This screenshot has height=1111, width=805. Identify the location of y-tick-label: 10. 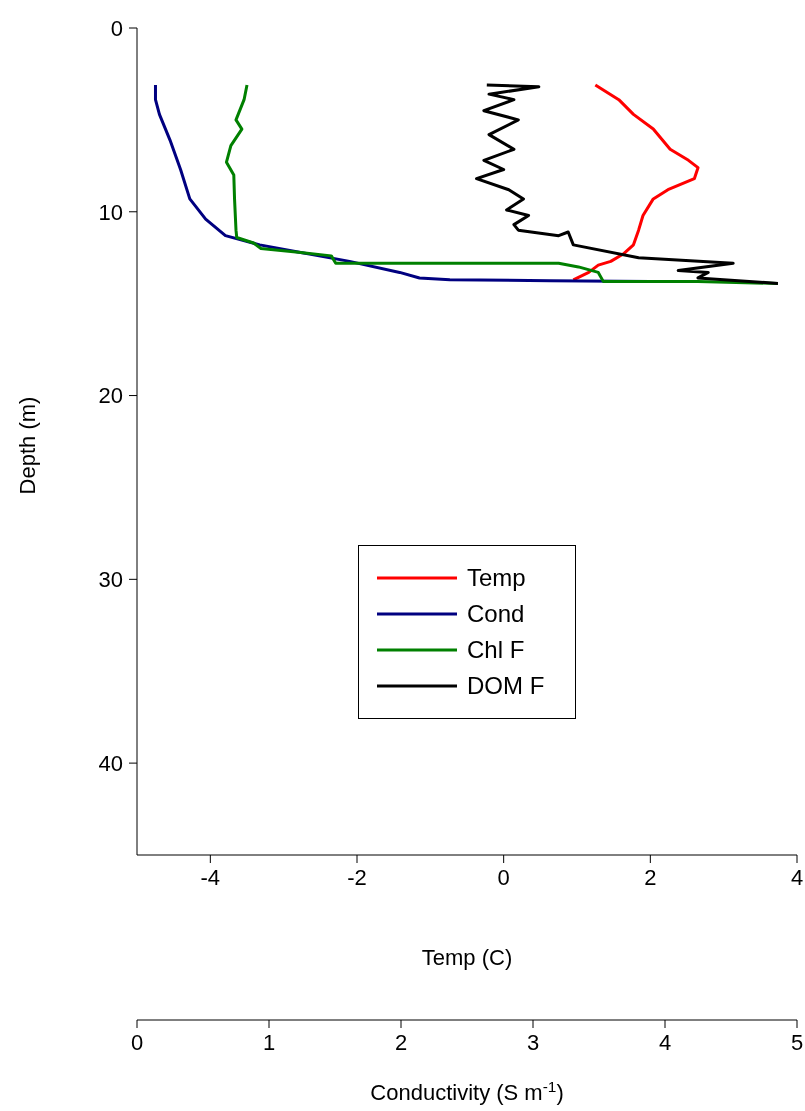
(110, 212).